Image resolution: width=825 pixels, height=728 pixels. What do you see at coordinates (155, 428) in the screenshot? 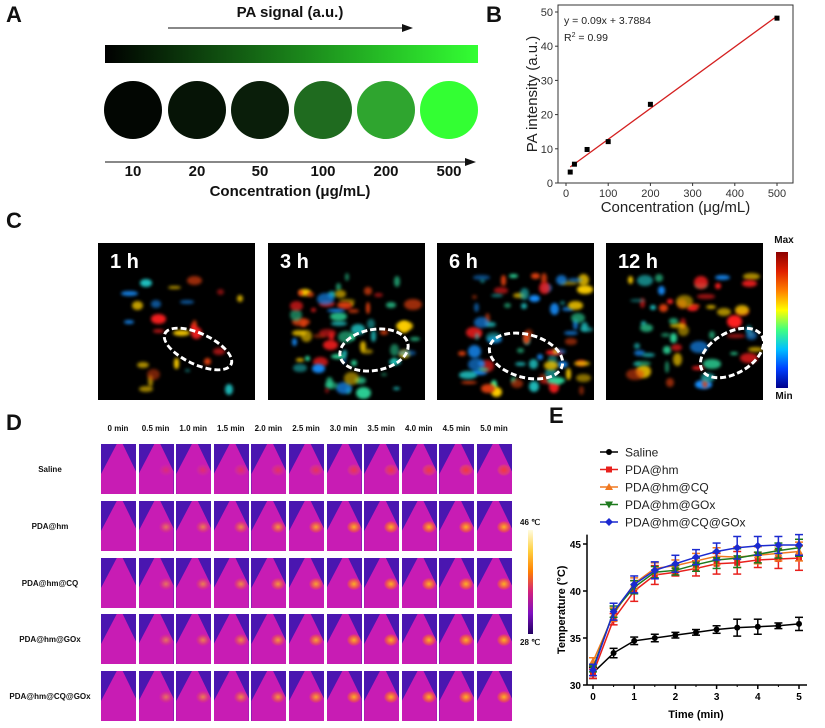
I see `time-column-header: 0.5 min` at bounding box center [155, 428].